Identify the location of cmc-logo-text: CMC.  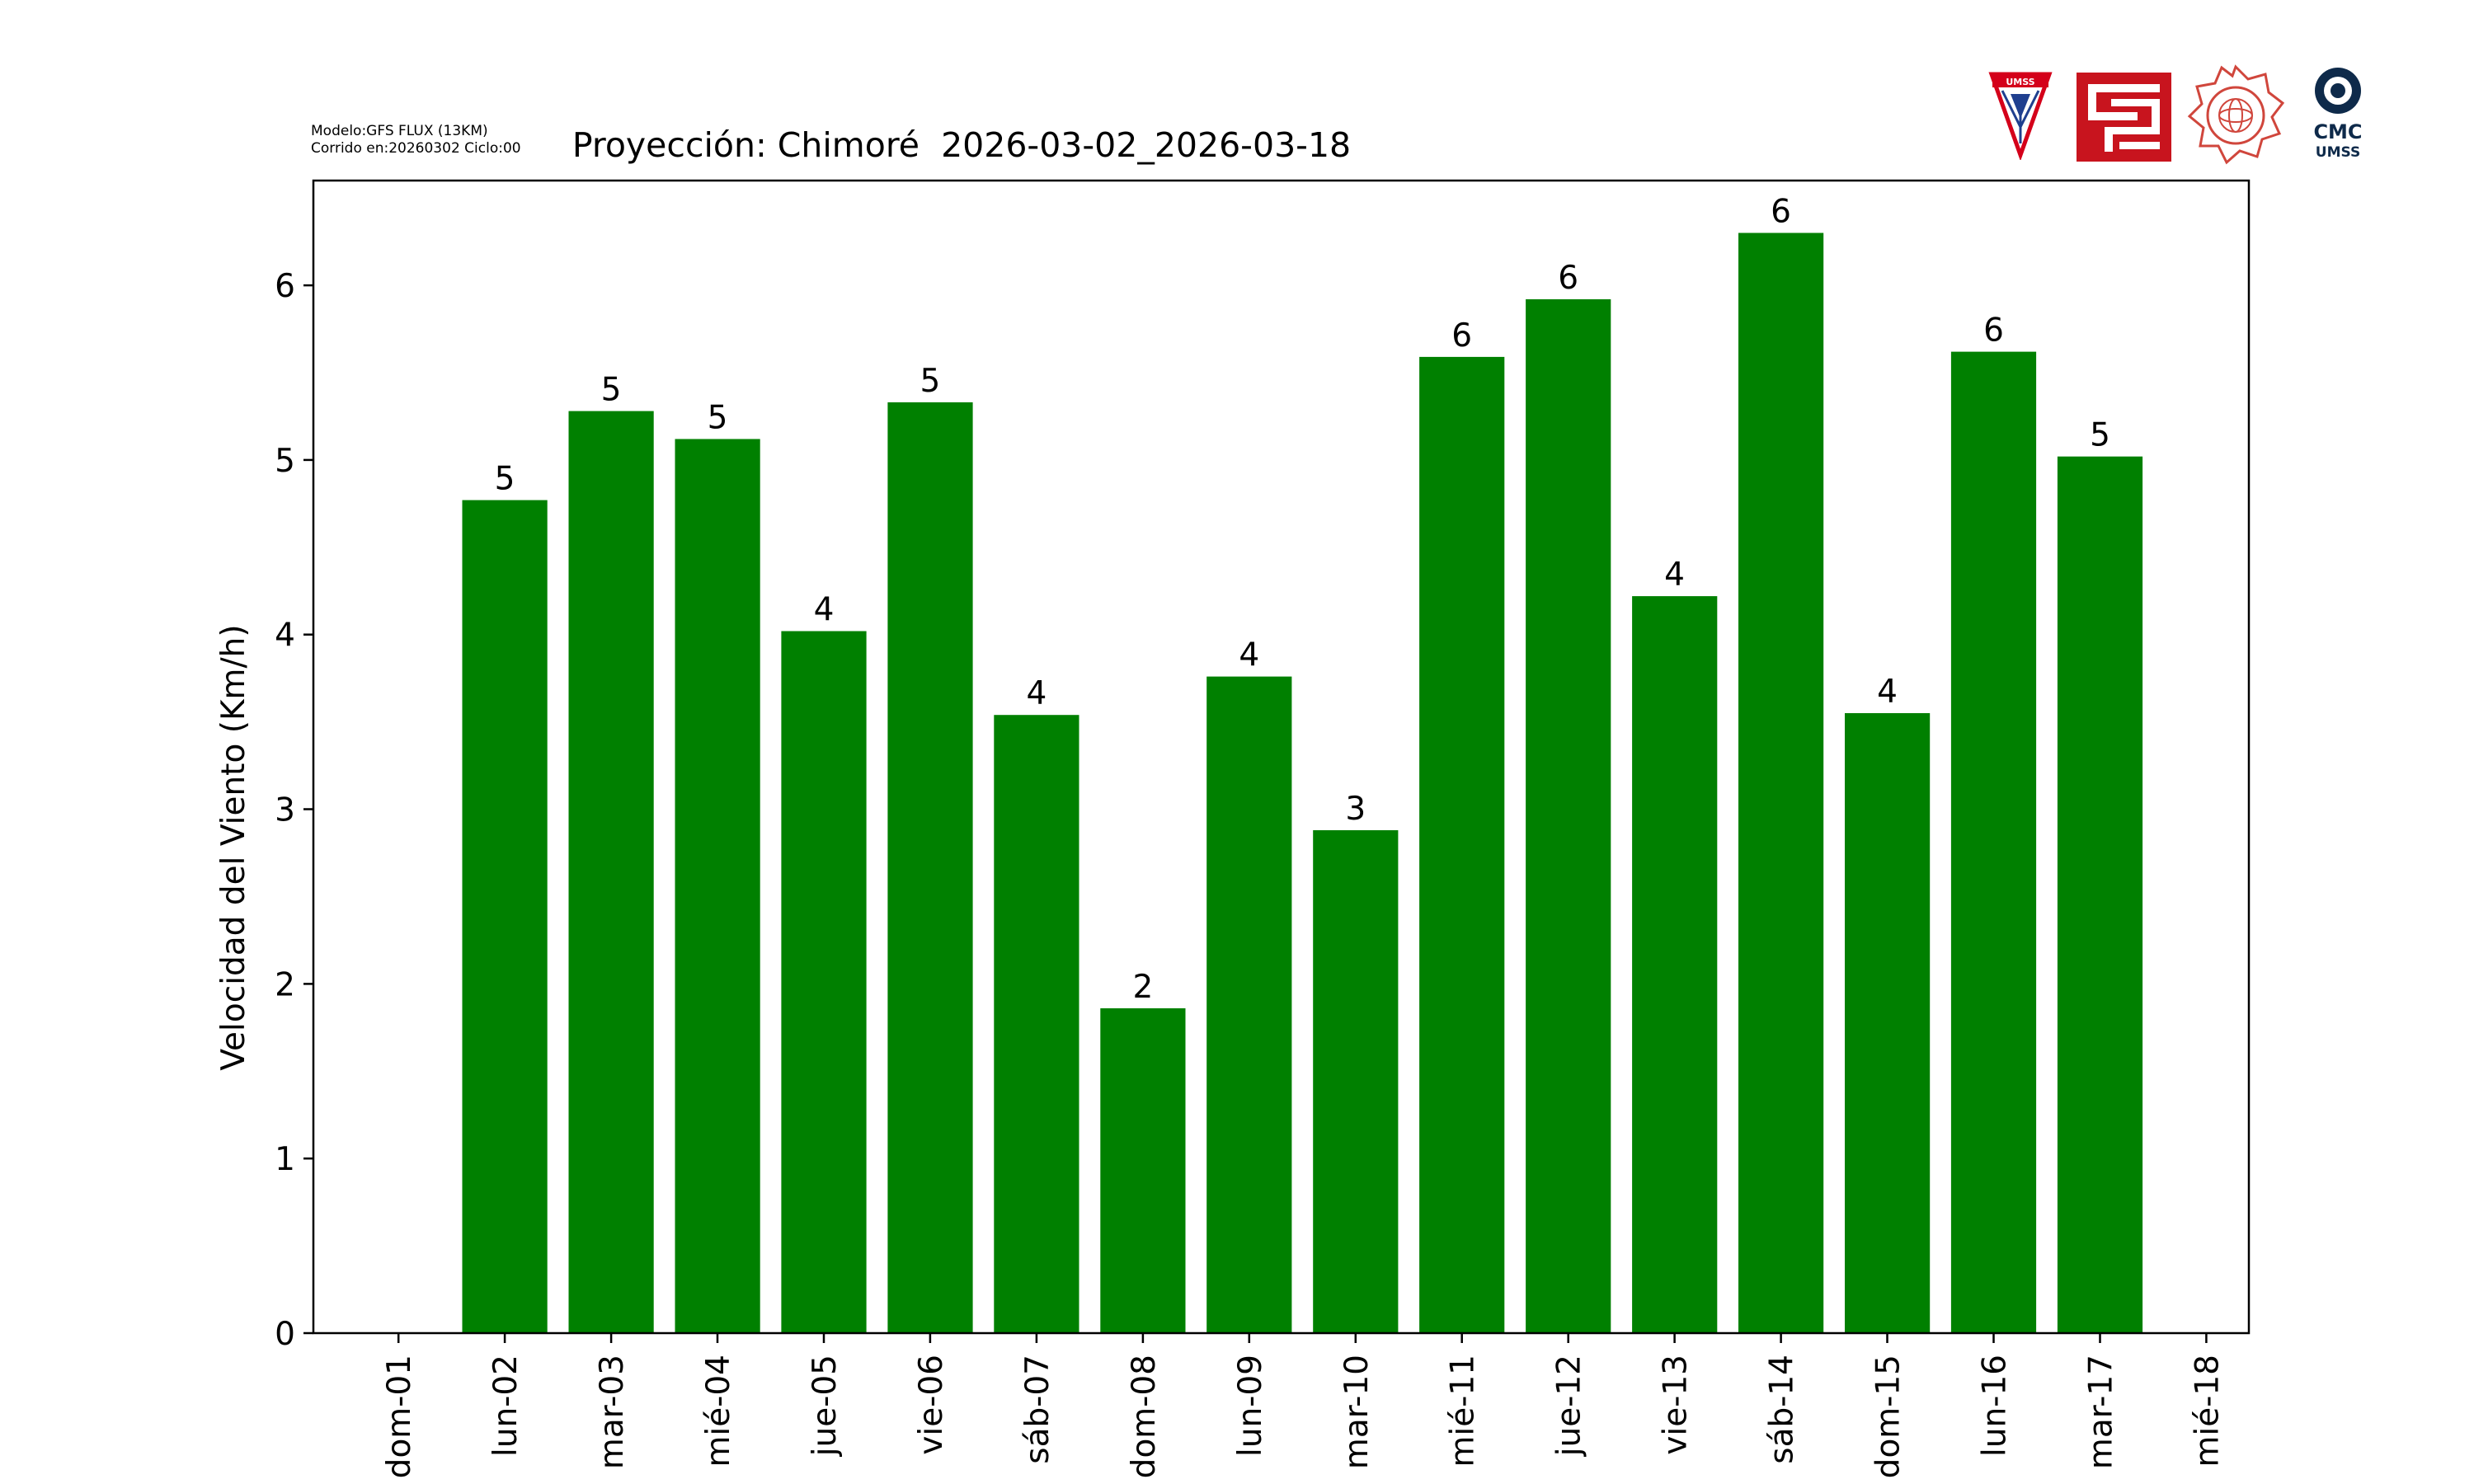
(2337, 131).